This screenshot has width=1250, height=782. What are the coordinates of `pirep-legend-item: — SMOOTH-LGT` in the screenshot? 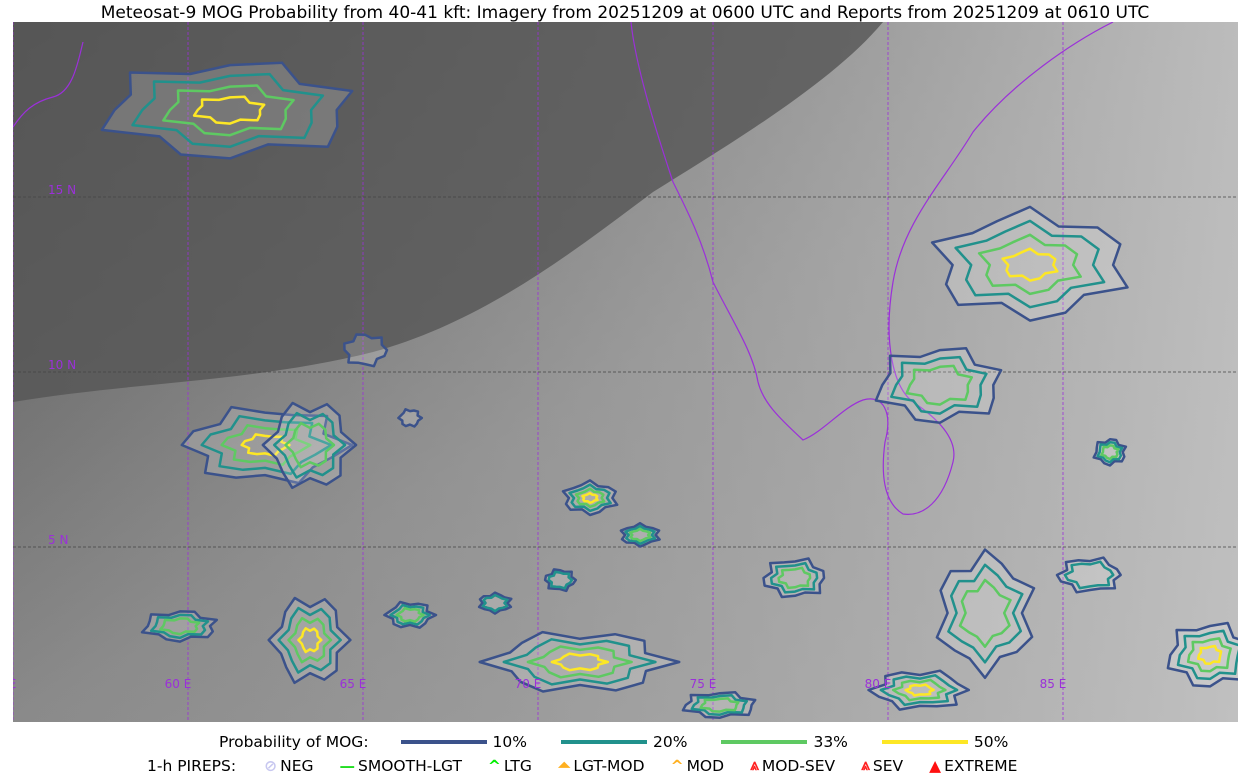 It's located at (401, 765).